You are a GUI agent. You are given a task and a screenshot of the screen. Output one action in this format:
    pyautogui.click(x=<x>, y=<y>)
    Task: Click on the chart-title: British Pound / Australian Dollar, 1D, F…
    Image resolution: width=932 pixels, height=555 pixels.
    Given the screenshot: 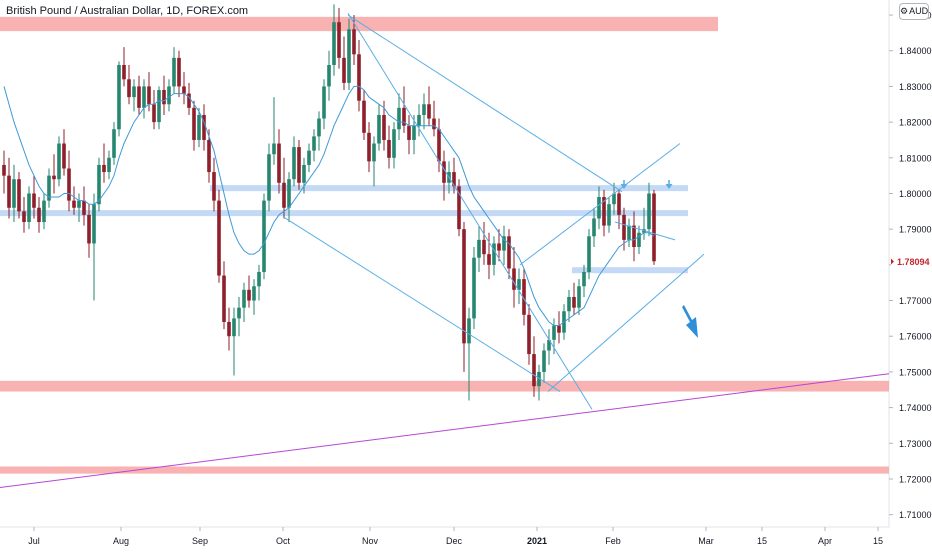 What is the action you would take?
    pyautogui.click(x=127, y=11)
    